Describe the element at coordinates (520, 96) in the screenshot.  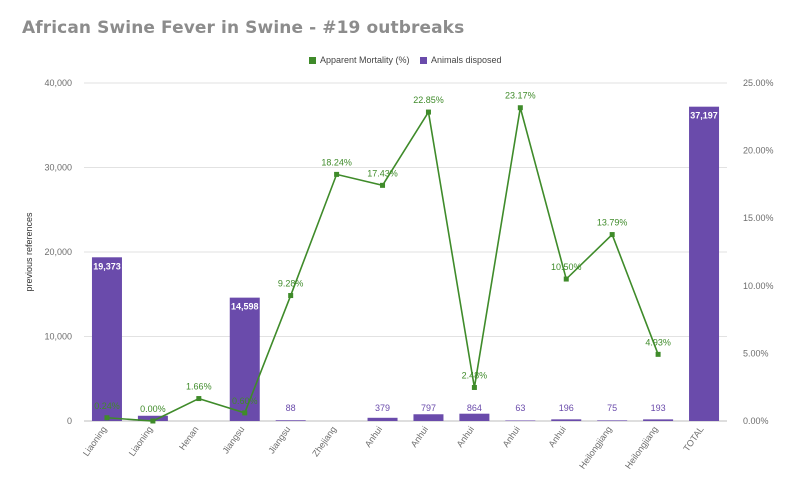
I see `line-value-label: 23.17%` at that location.